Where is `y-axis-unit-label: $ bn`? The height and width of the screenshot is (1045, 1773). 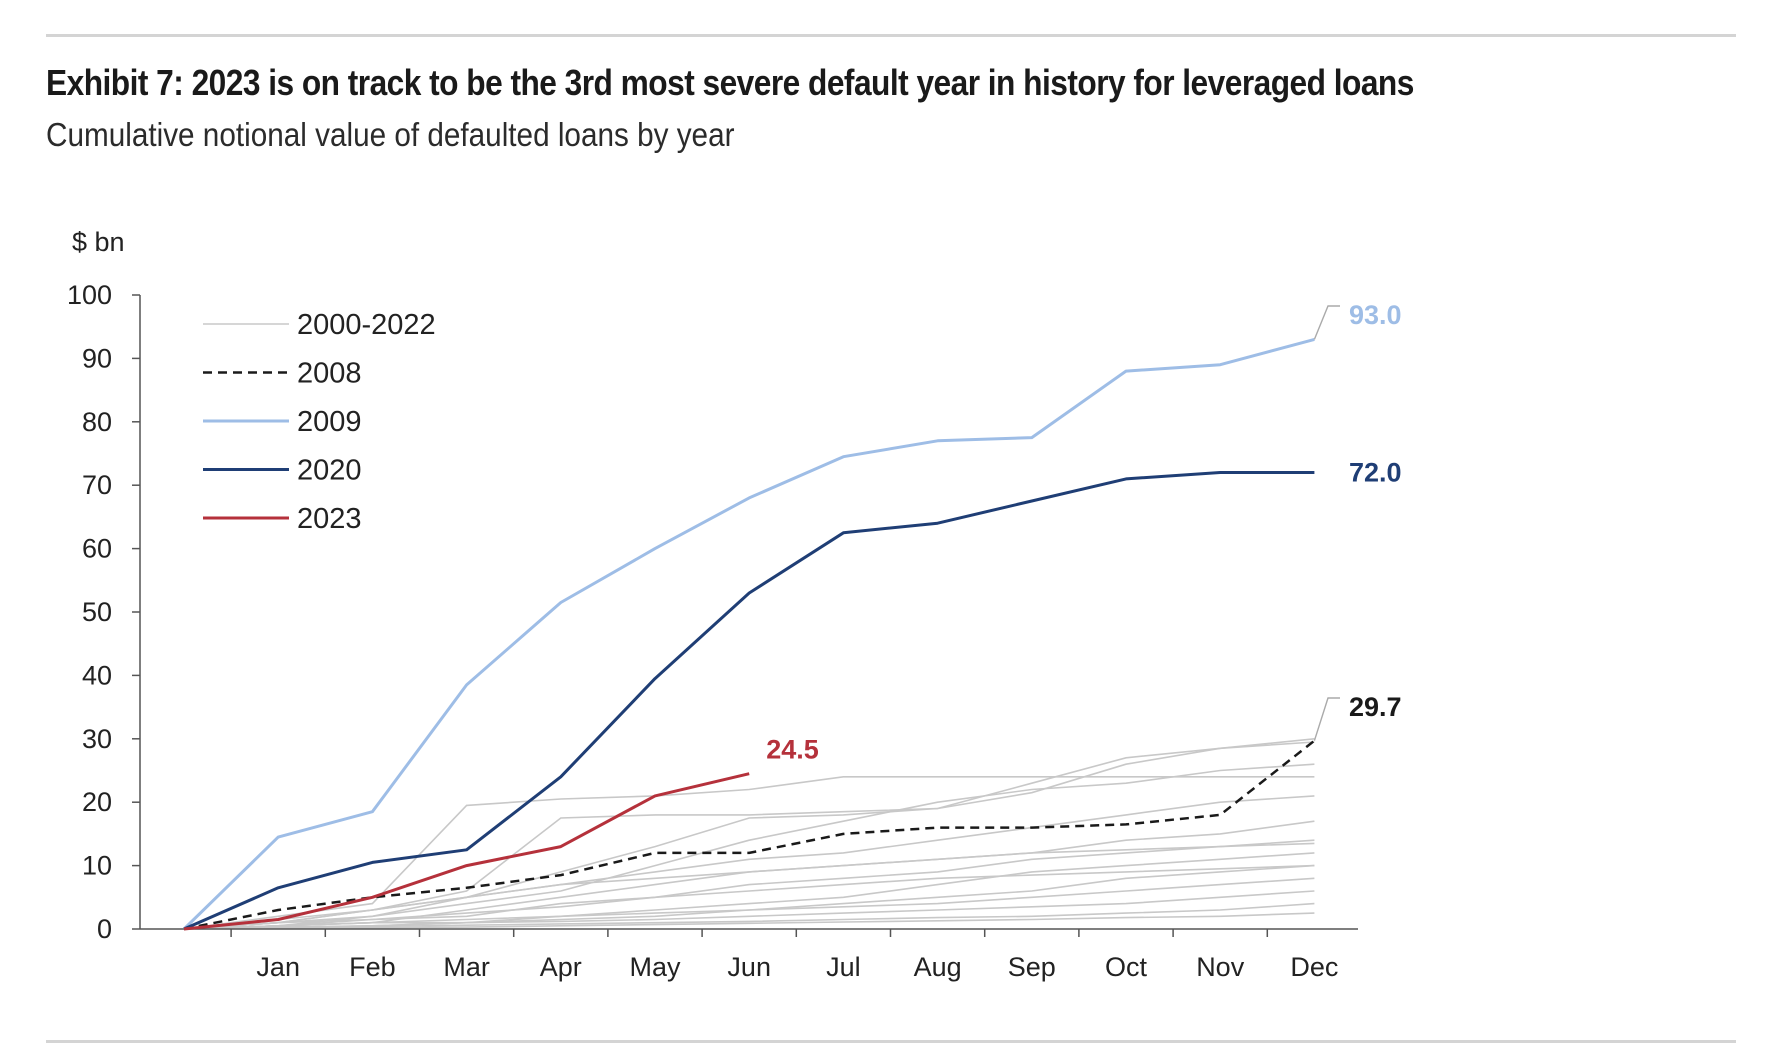 y-axis-unit-label: $ bn is located at coordinates (98, 242).